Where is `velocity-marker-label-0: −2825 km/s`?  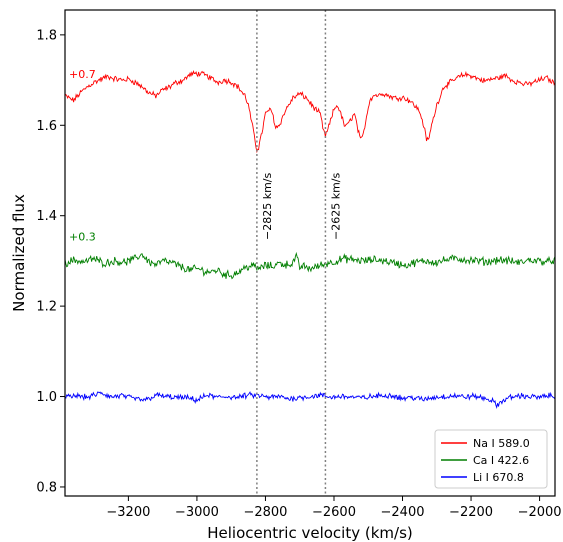
velocity-marker-label-0: −2825 km/s is located at coordinates (267, 206).